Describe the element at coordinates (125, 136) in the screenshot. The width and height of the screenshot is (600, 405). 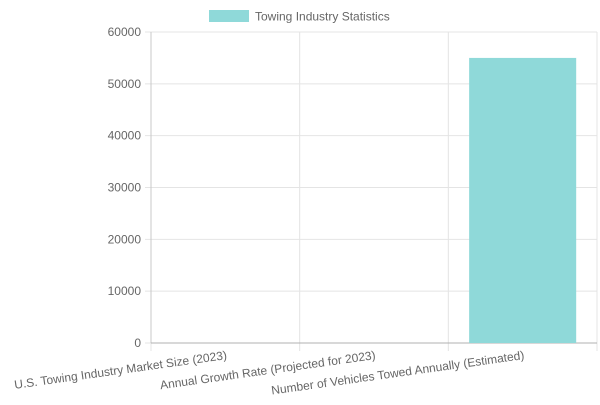
I see `y-tick-label: 40000` at that location.